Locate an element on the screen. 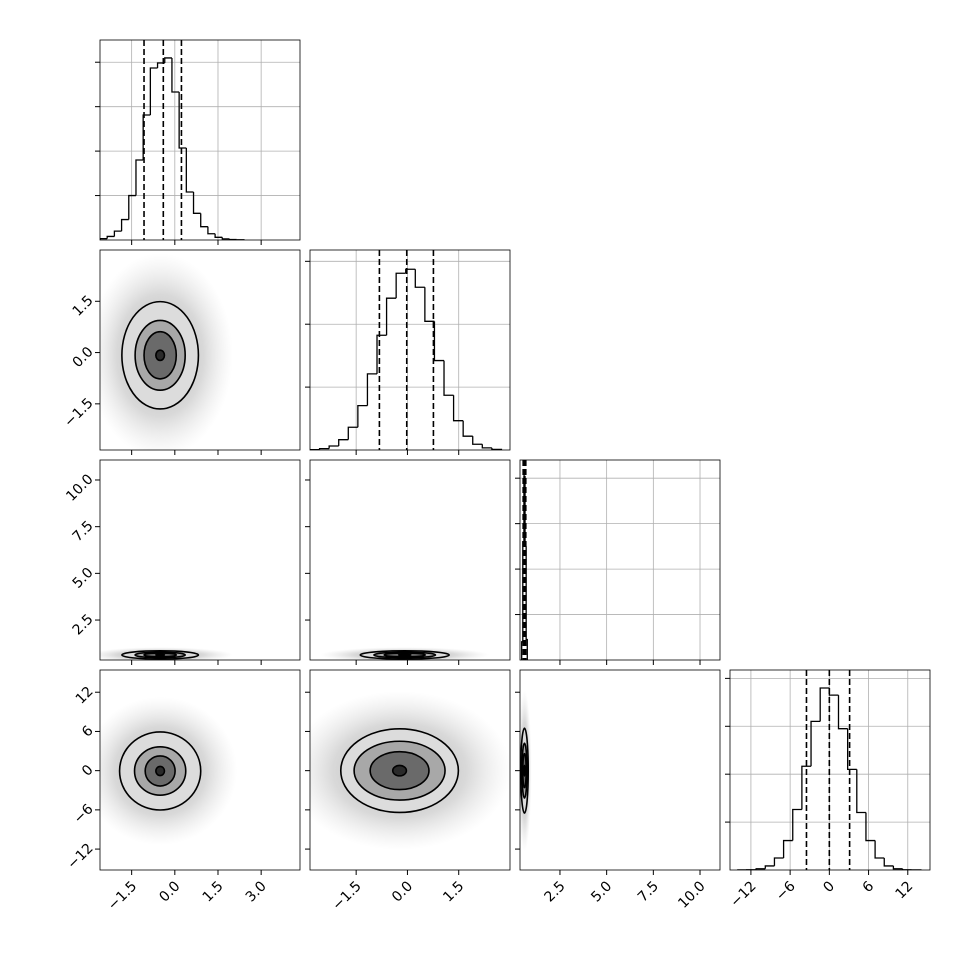 Image resolution: width=970 pixels, height=970 pixels. y-tick-label: 1.5 is located at coordinates (83, 306).